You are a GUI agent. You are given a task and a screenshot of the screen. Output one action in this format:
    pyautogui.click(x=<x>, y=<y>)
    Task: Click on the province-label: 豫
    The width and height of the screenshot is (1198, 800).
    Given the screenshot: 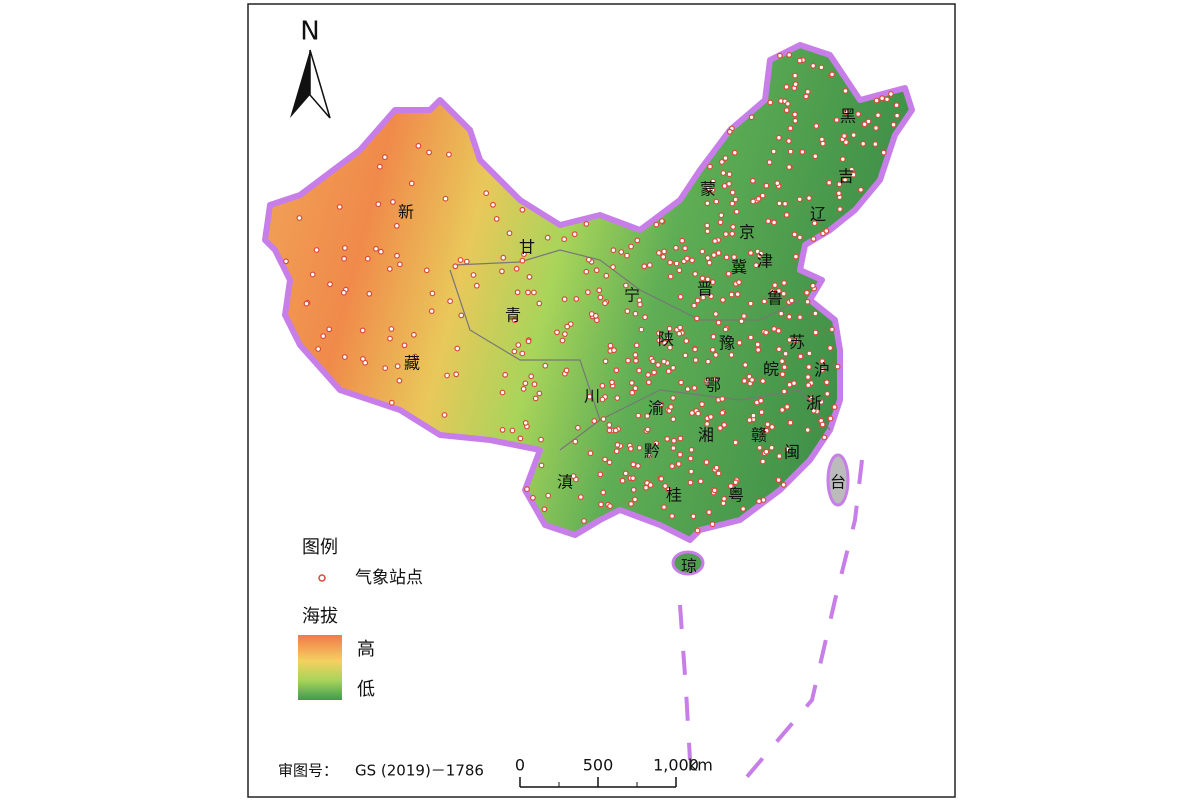 What is the action you would take?
    pyautogui.click(x=727, y=343)
    